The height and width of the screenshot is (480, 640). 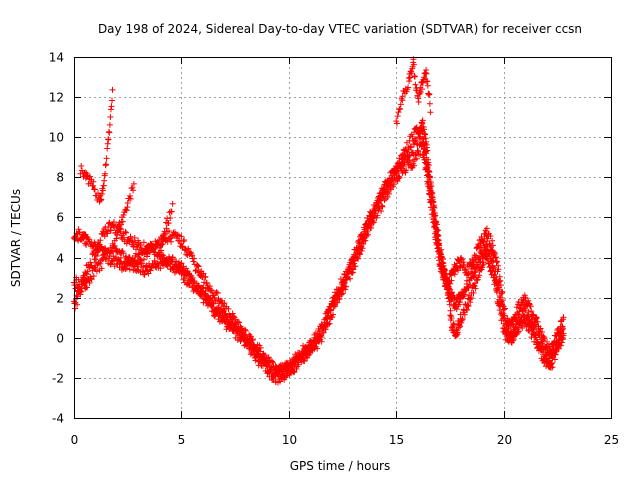 What do you see at coordinates (60, 178) in the screenshot?
I see `y-tick-label: 8` at bounding box center [60, 178].